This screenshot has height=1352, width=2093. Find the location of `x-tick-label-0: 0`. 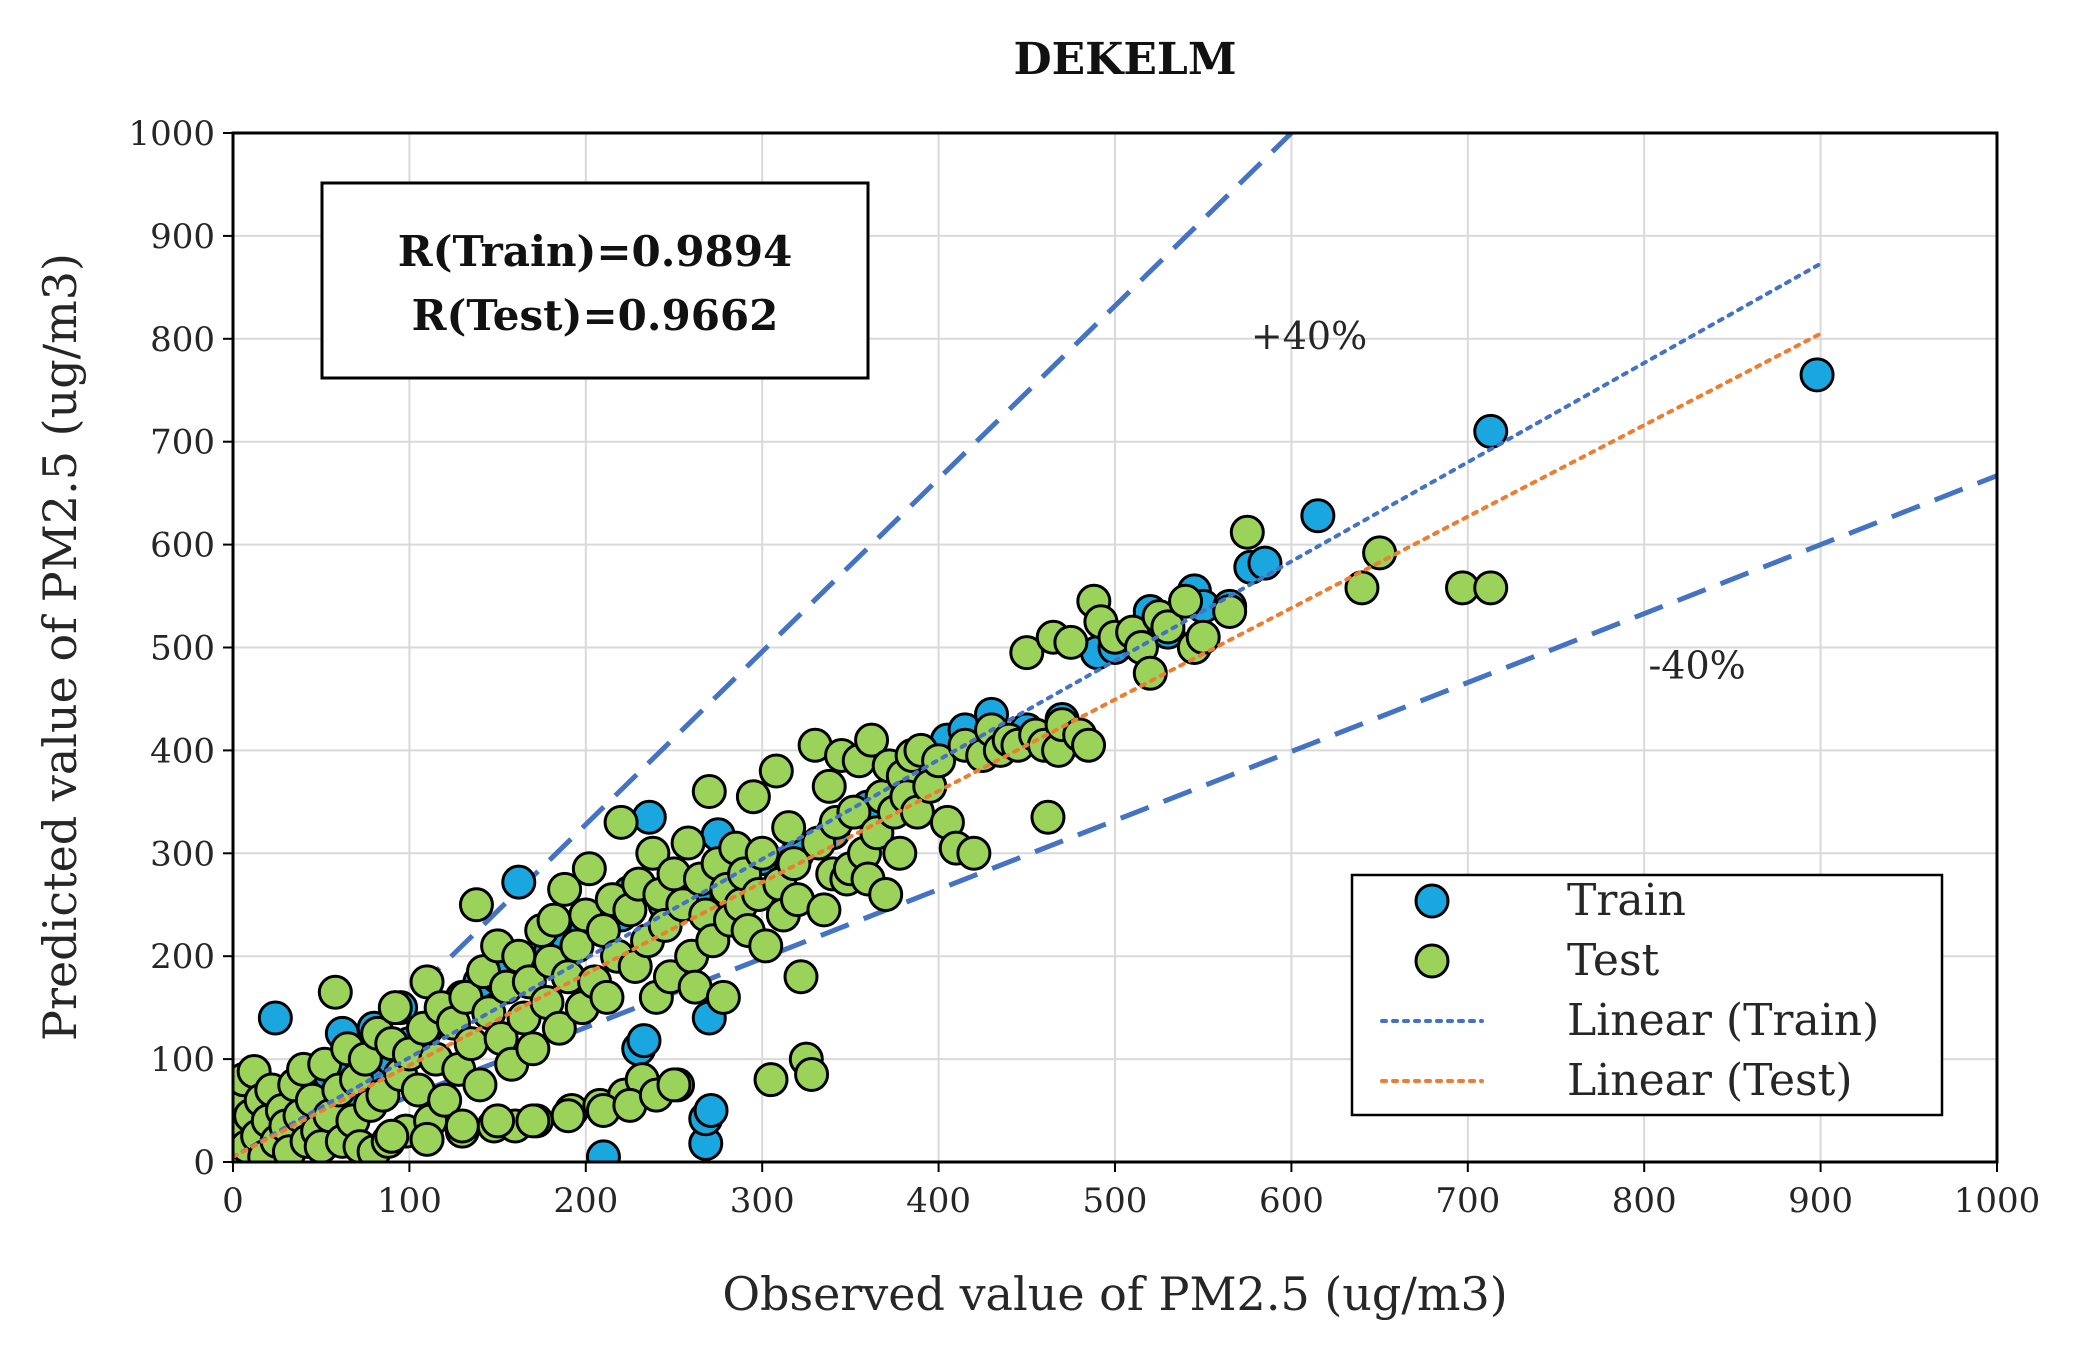

x-tick-label-0: 0 is located at coordinates (233, 1201).